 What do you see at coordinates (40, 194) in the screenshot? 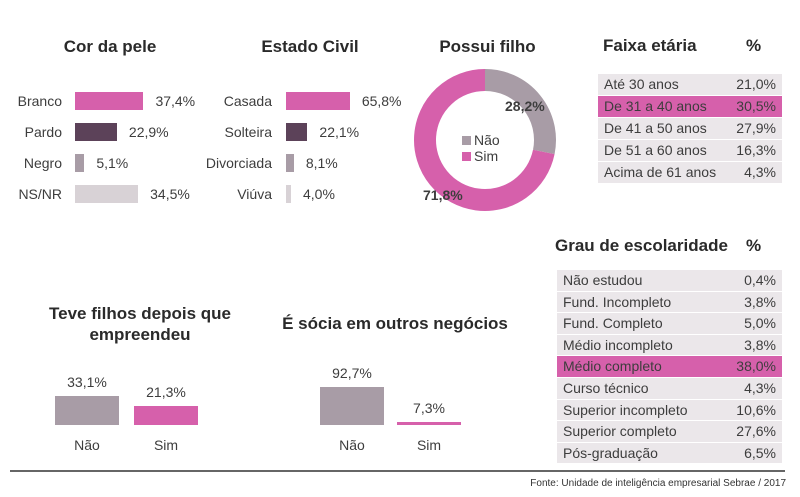
I see `bar-label-ns-nr: NS/NR` at bounding box center [40, 194].